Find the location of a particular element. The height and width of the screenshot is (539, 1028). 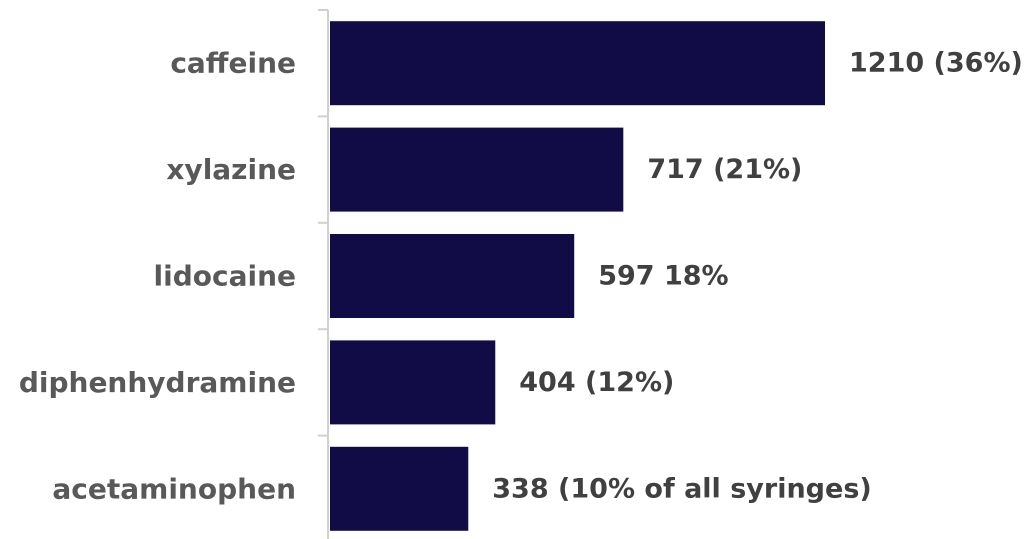

category-label-xylazine: xylazine is located at coordinates (231, 169).